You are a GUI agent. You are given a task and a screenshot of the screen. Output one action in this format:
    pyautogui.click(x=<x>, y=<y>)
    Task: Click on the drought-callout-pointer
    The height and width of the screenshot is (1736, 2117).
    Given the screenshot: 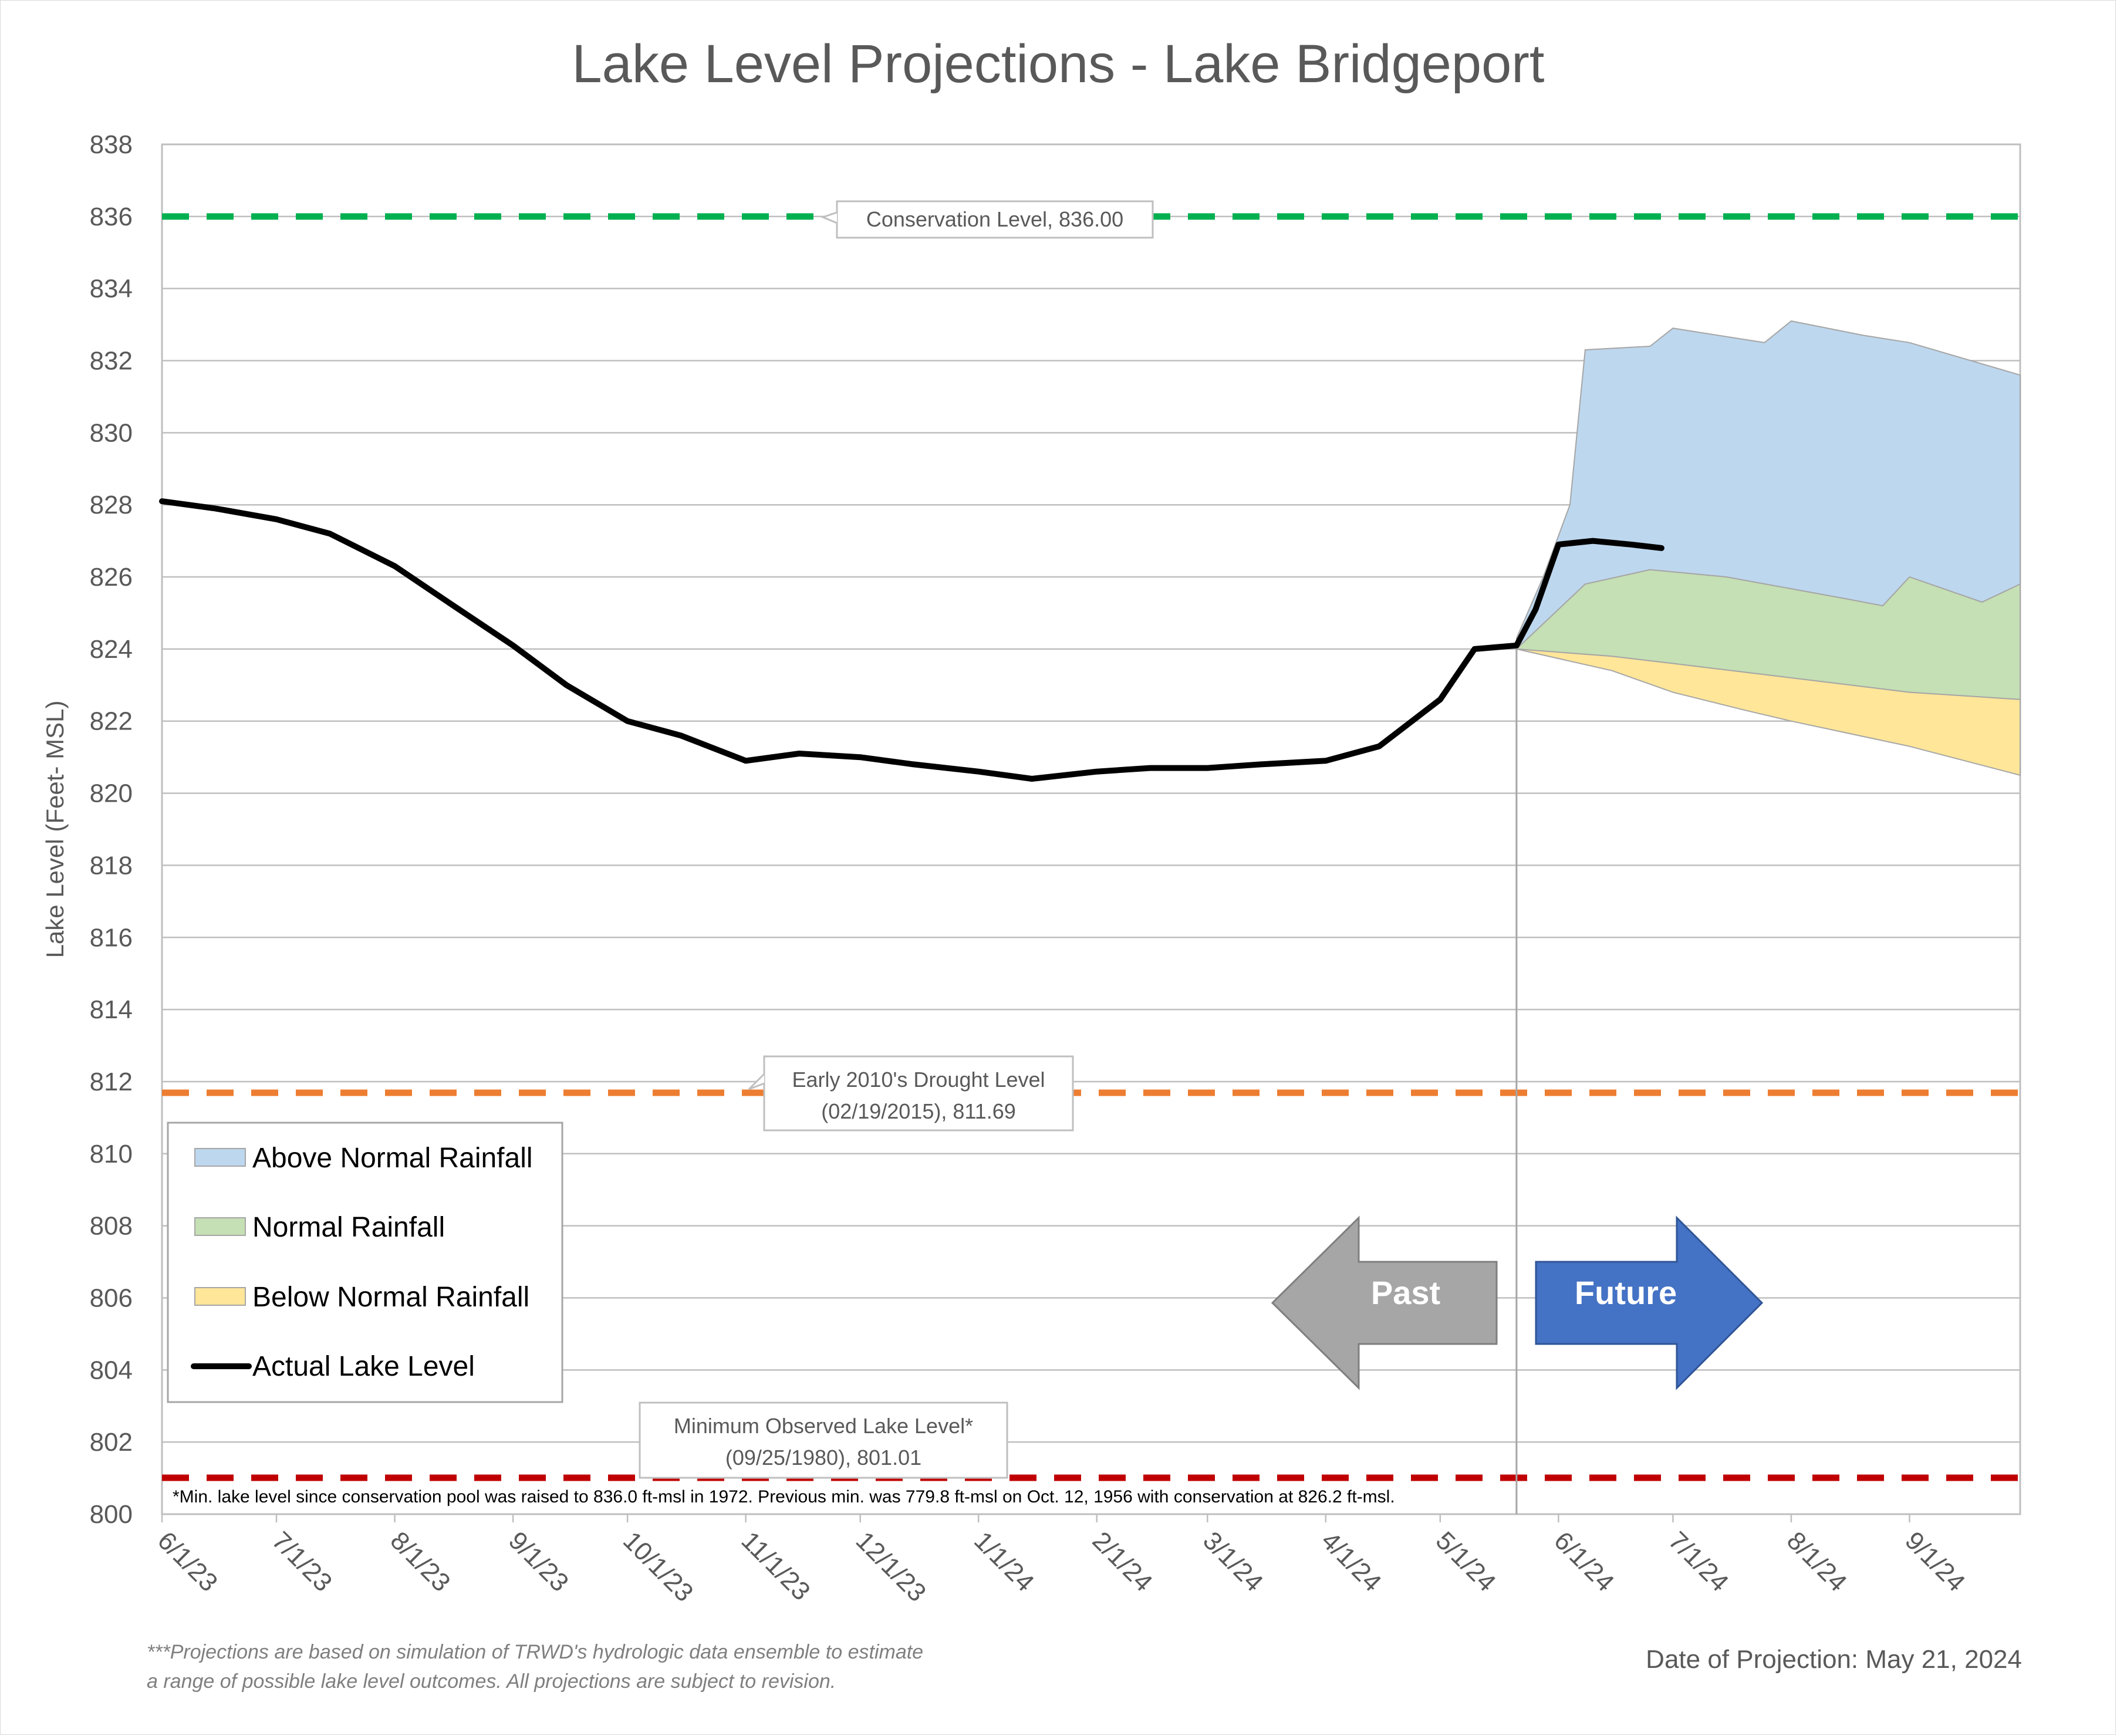 What is the action you would take?
    pyautogui.click(x=756, y=1082)
    